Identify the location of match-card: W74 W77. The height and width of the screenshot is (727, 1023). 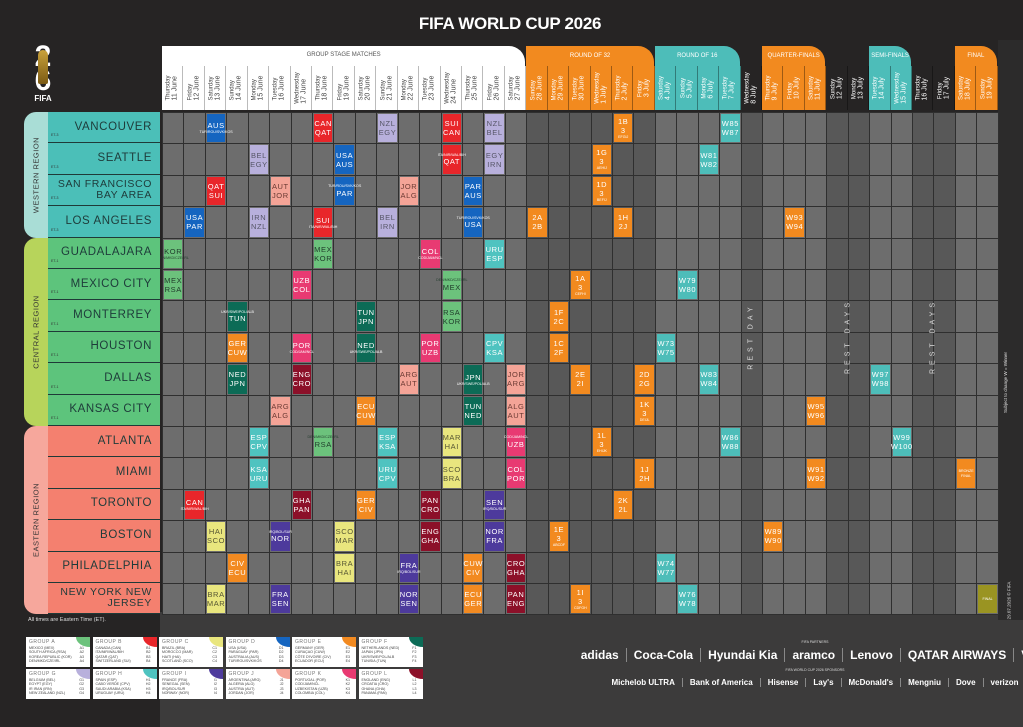
(666, 567).